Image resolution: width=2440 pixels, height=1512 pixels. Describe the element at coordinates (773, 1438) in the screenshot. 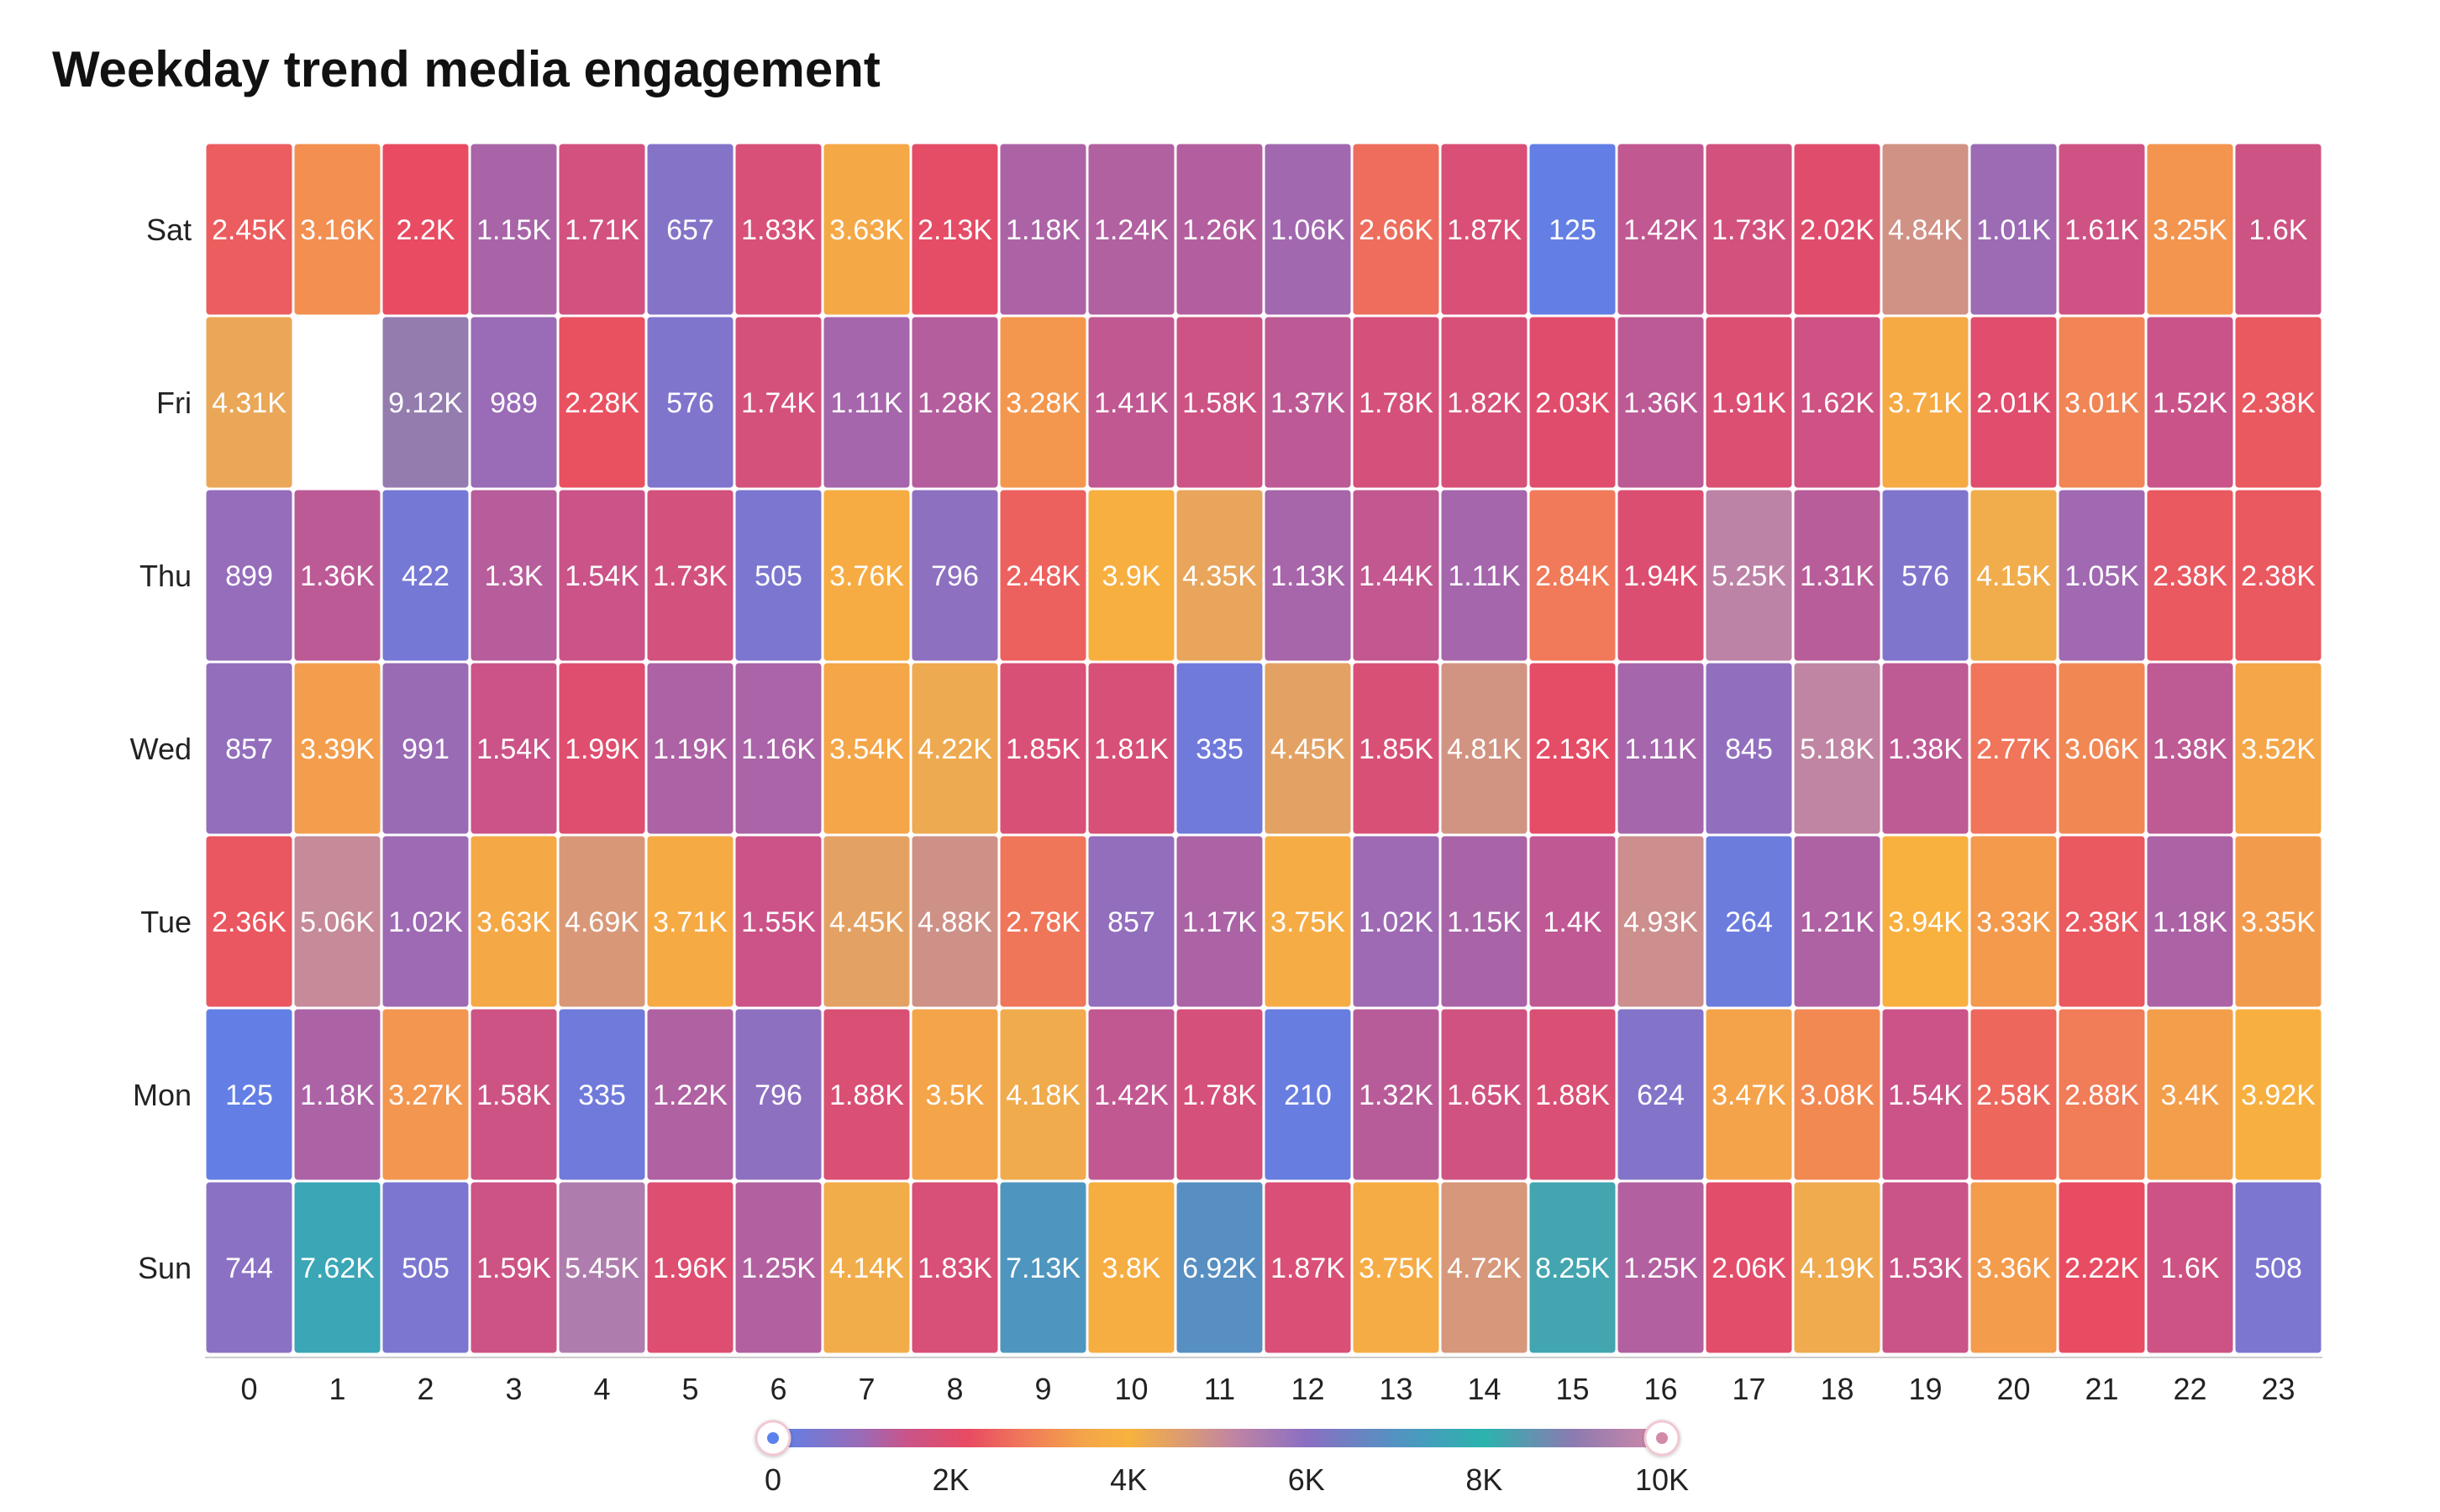

I see `legend-handle-min` at that location.